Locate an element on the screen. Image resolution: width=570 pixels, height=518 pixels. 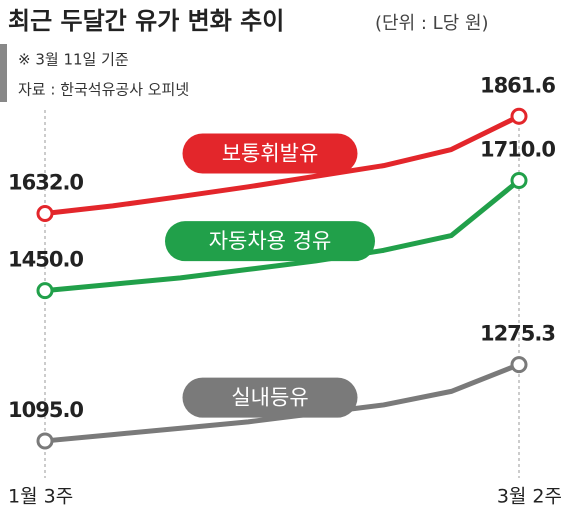
note: ※ 3월 11일 기준 is located at coordinates (73, 60).